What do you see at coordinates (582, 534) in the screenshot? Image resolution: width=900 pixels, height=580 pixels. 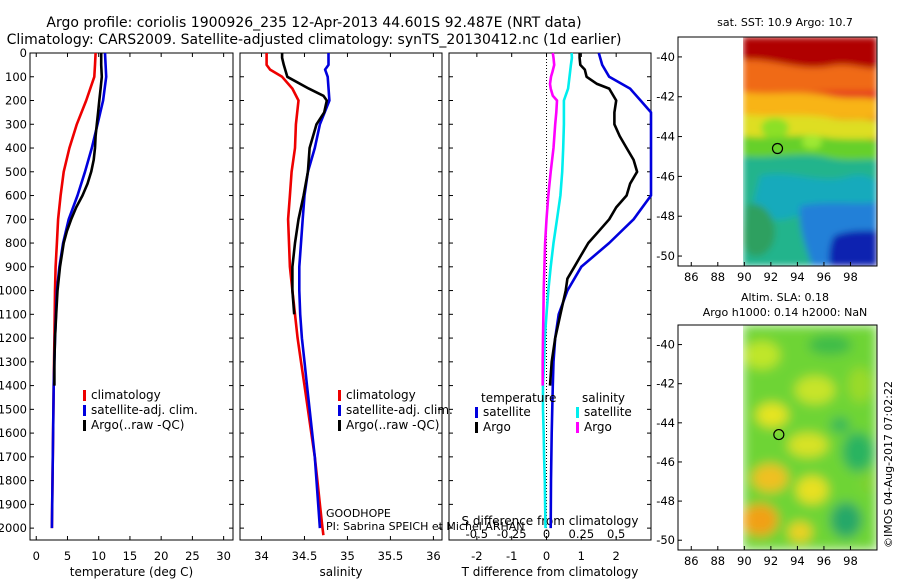 I see `s-tick-label: 0.25` at bounding box center [582, 534].